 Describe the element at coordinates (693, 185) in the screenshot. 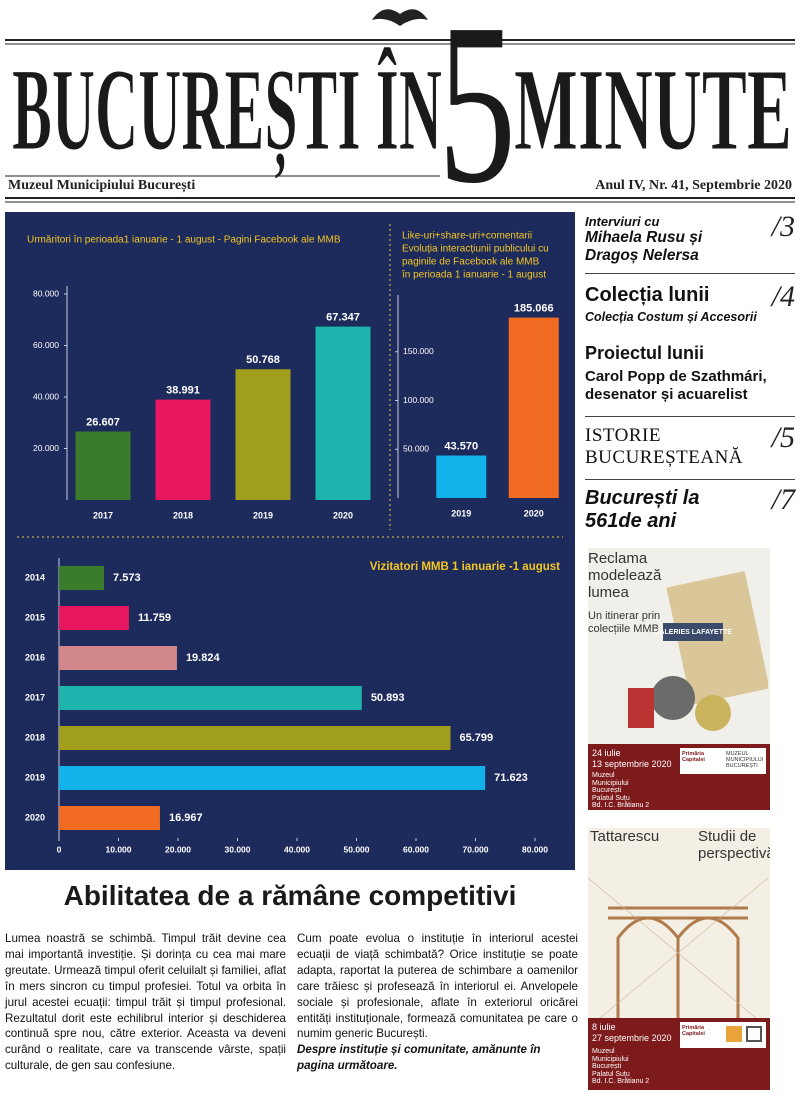

I see `issue: Anul IV, Nr. 41, Septembrie 2020` at that location.